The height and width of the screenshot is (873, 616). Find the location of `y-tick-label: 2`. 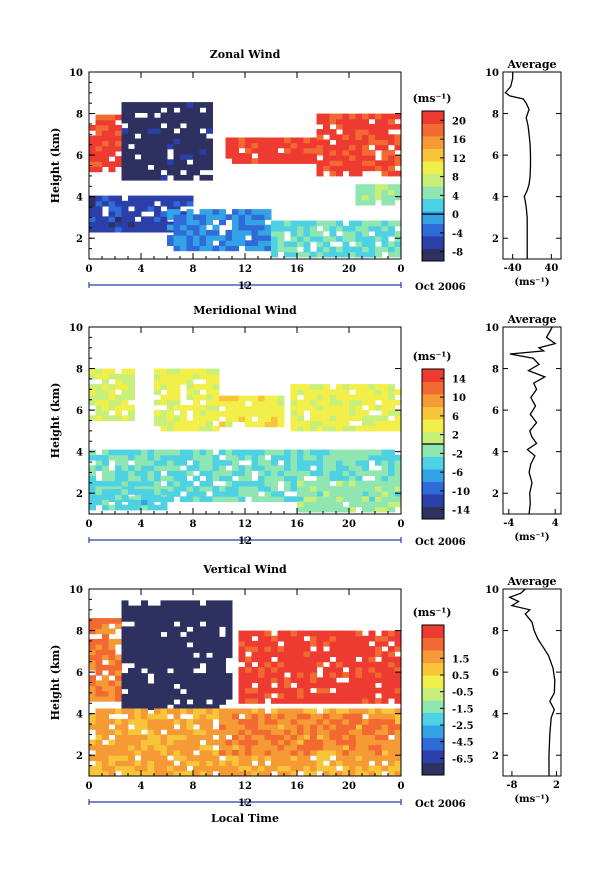

y-tick-label: 2 is located at coordinates (79, 494).